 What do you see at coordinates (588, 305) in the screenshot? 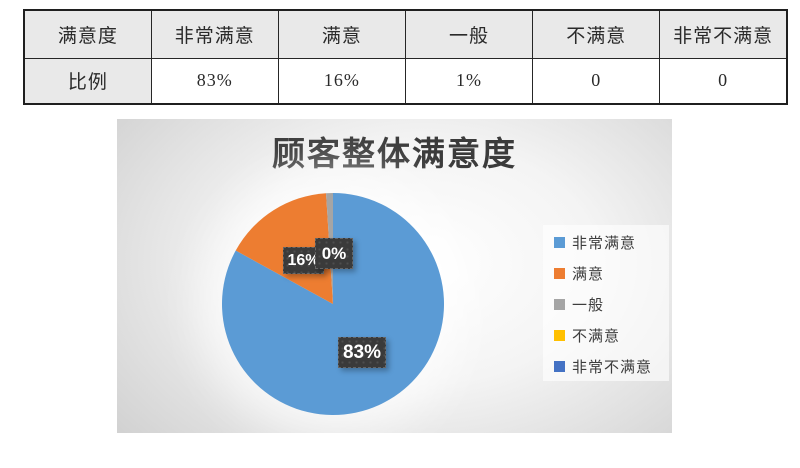
I see `legend-label: 一般` at bounding box center [588, 305].